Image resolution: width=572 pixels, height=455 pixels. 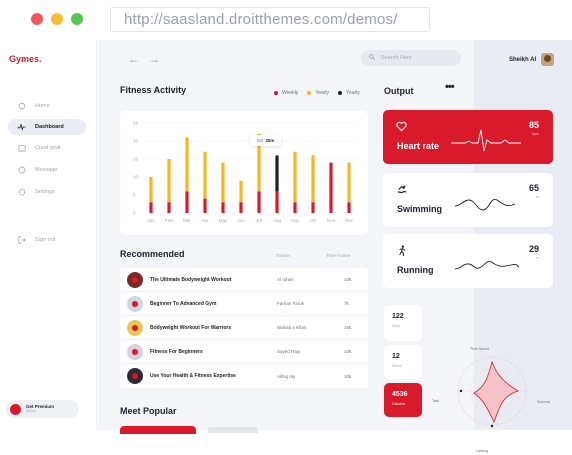 I want to click on trainer-name: Alihiq oty, so click(x=286, y=376).